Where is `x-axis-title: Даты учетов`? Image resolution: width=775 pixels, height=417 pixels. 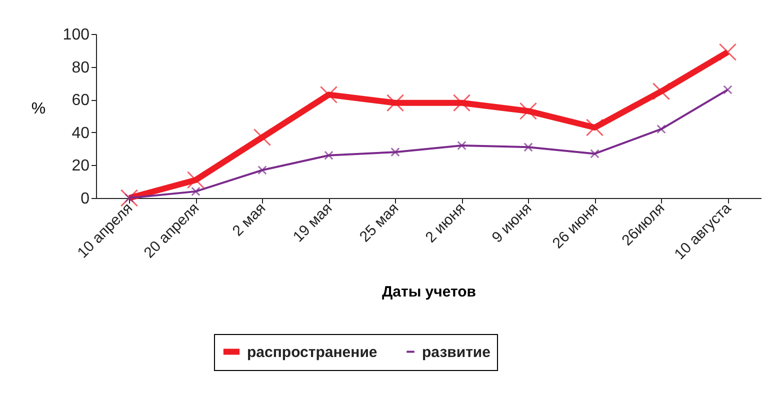
x-axis-title: Даты учетов is located at coordinates (429, 291).